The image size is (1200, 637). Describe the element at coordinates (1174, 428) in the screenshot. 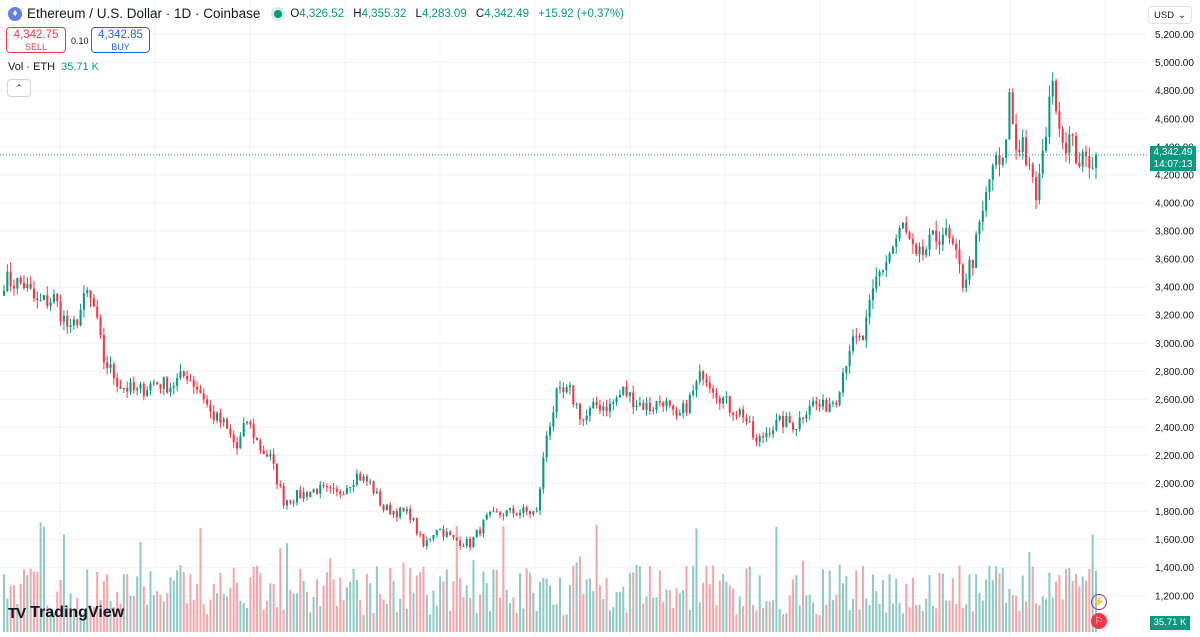

I see `price-tick-label: 2,400.00` at that location.